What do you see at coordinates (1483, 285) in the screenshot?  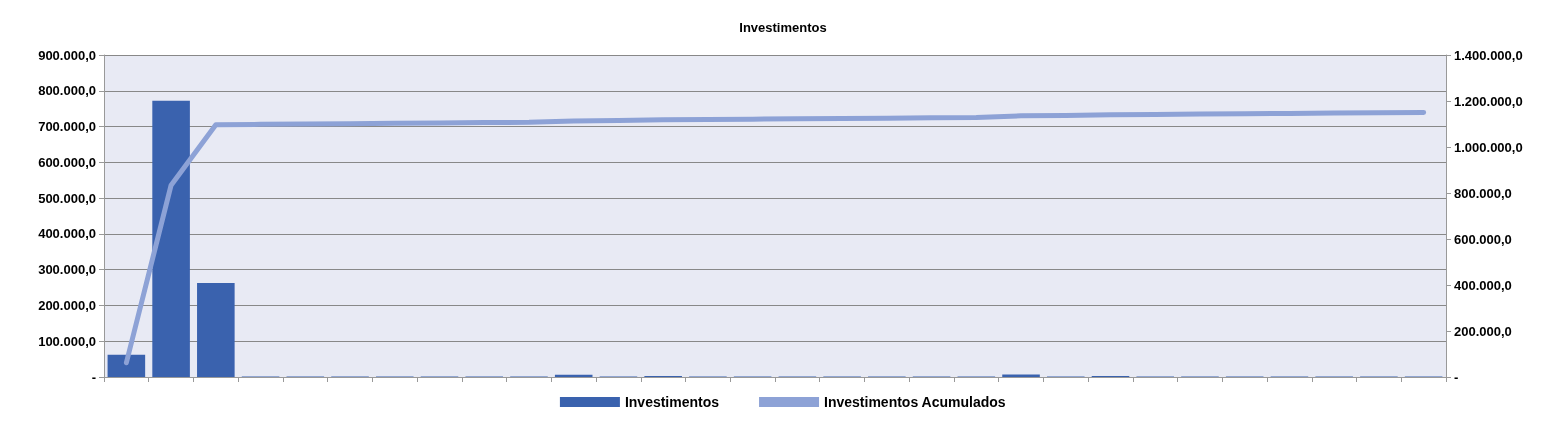 I see `y2-tick-label: 400.000,0` at bounding box center [1483, 285].